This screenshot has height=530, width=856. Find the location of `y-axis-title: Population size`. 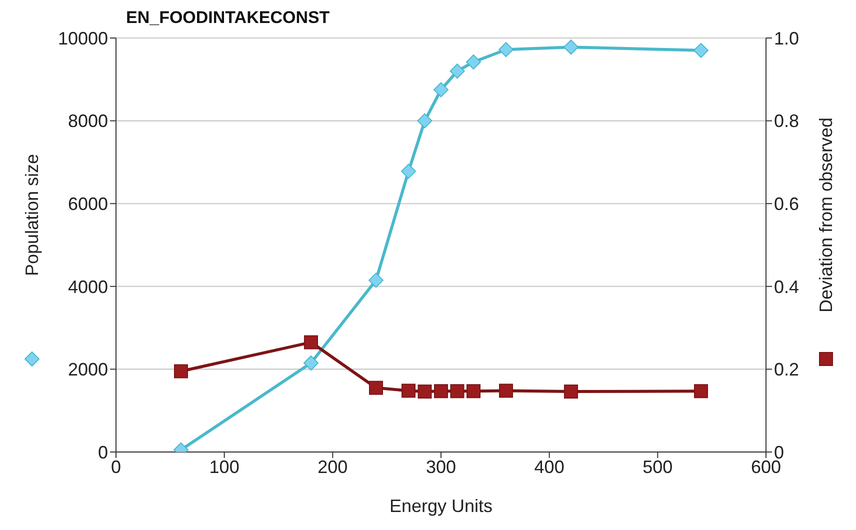

y-axis-title: Population size is located at coordinates (32, 215).